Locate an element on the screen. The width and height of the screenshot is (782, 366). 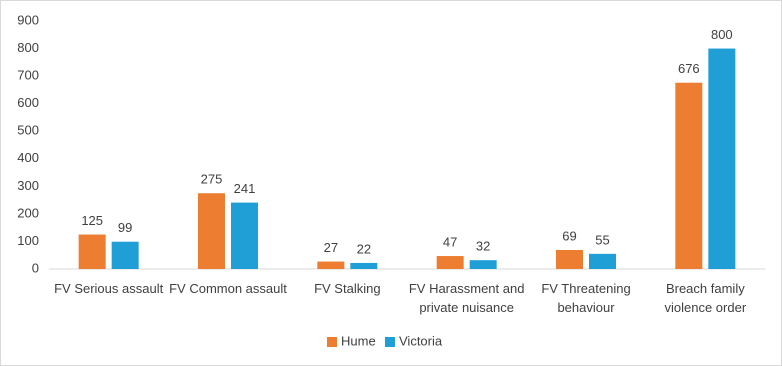
legend-label: Hume is located at coordinates (358, 340).